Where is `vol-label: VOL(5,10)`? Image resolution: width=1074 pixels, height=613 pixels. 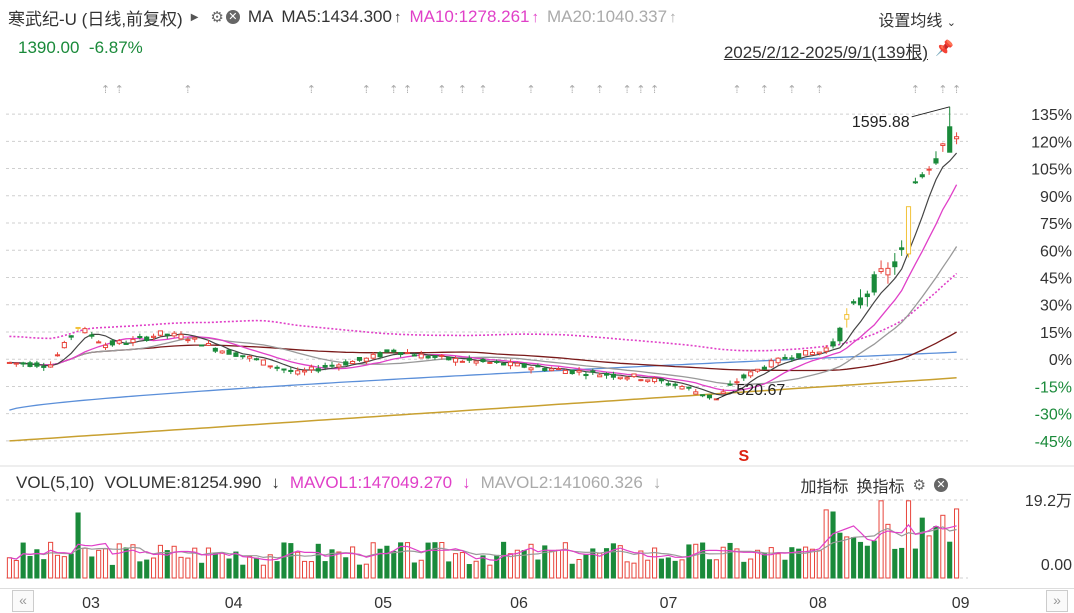
vol-label: VOL(5,10) is located at coordinates (55, 482).